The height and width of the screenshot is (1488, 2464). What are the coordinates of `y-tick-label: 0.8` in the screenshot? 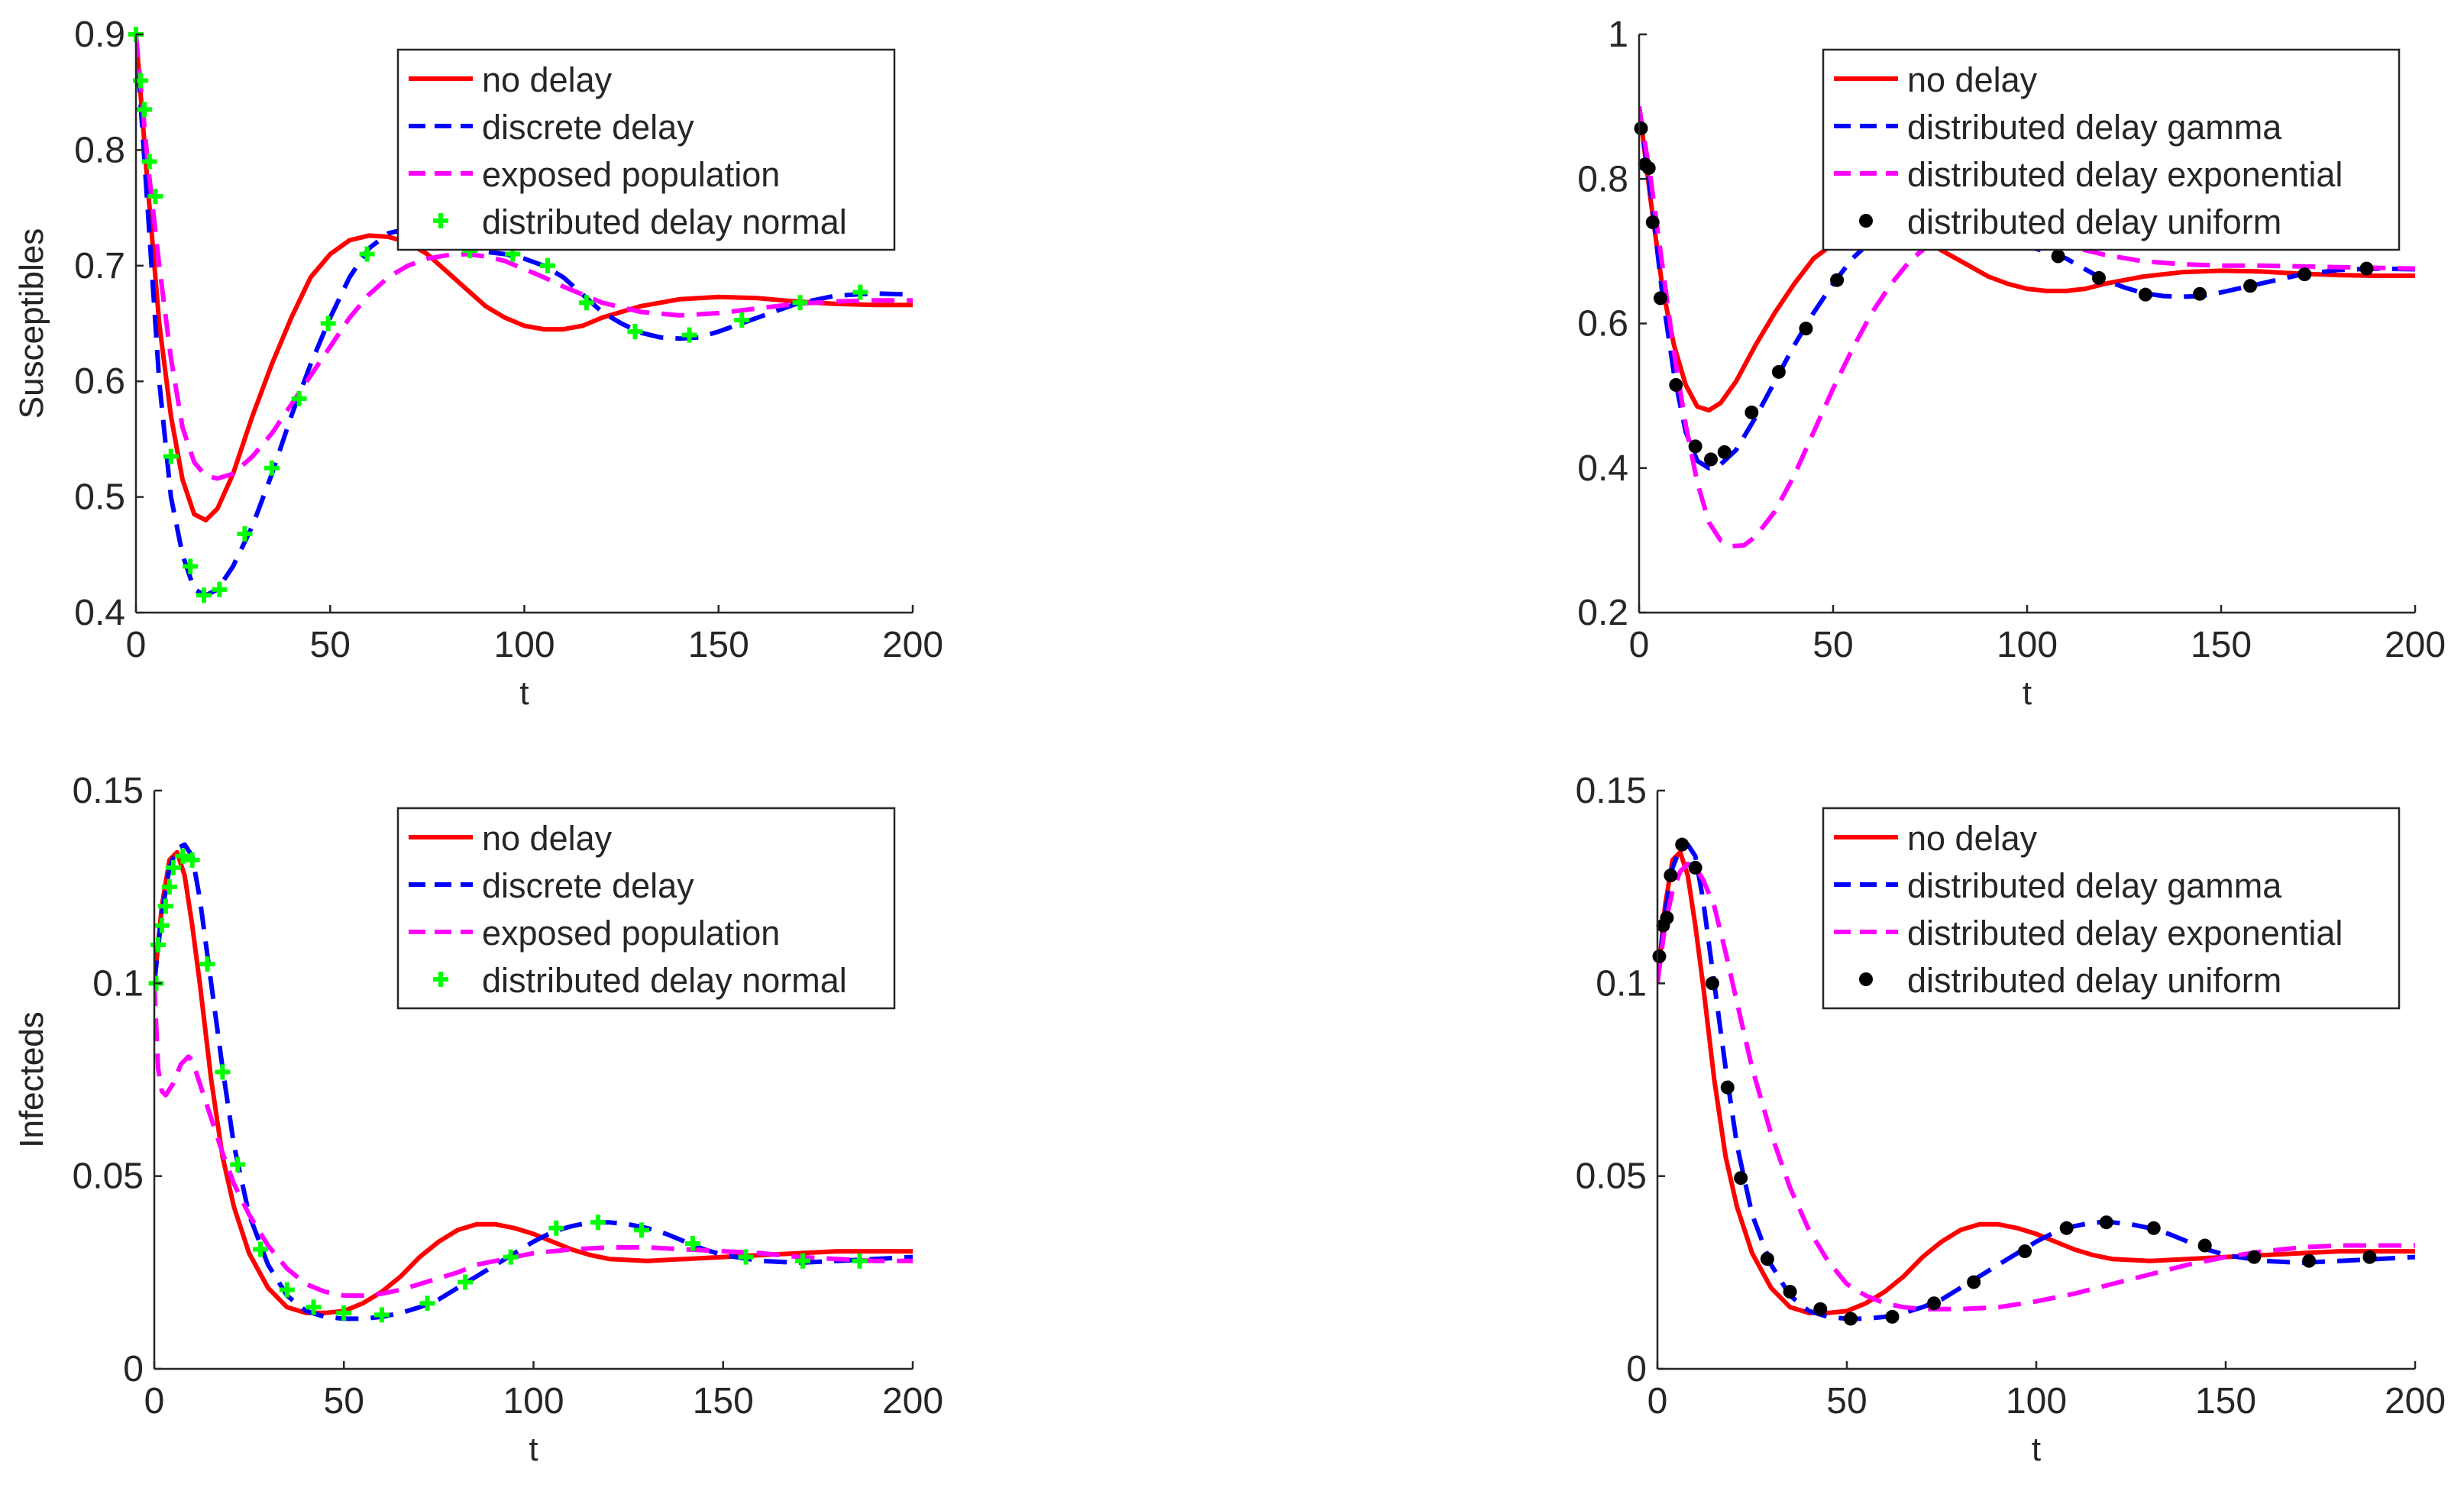 It's located at (1602, 179).